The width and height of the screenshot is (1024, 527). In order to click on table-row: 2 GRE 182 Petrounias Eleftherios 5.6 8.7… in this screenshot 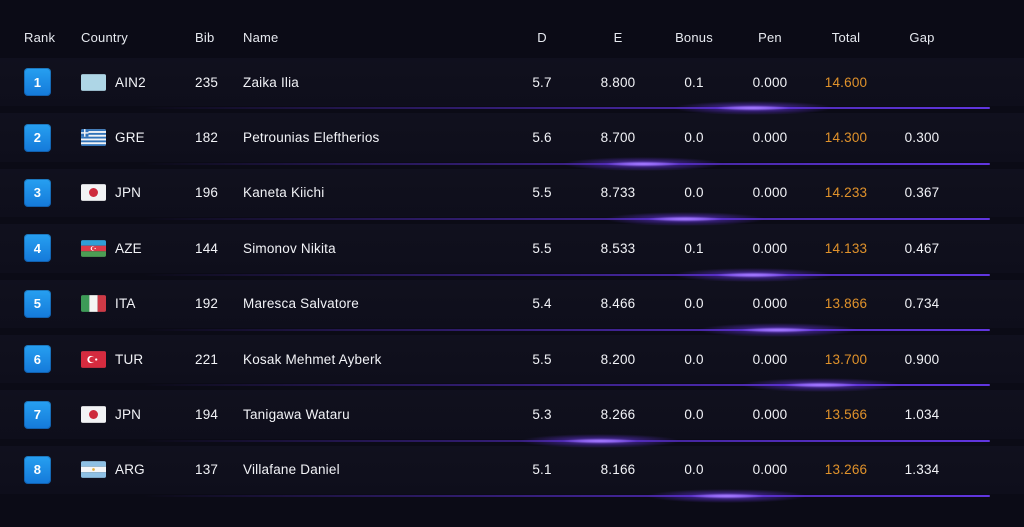, I will do `click(512, 142)`.